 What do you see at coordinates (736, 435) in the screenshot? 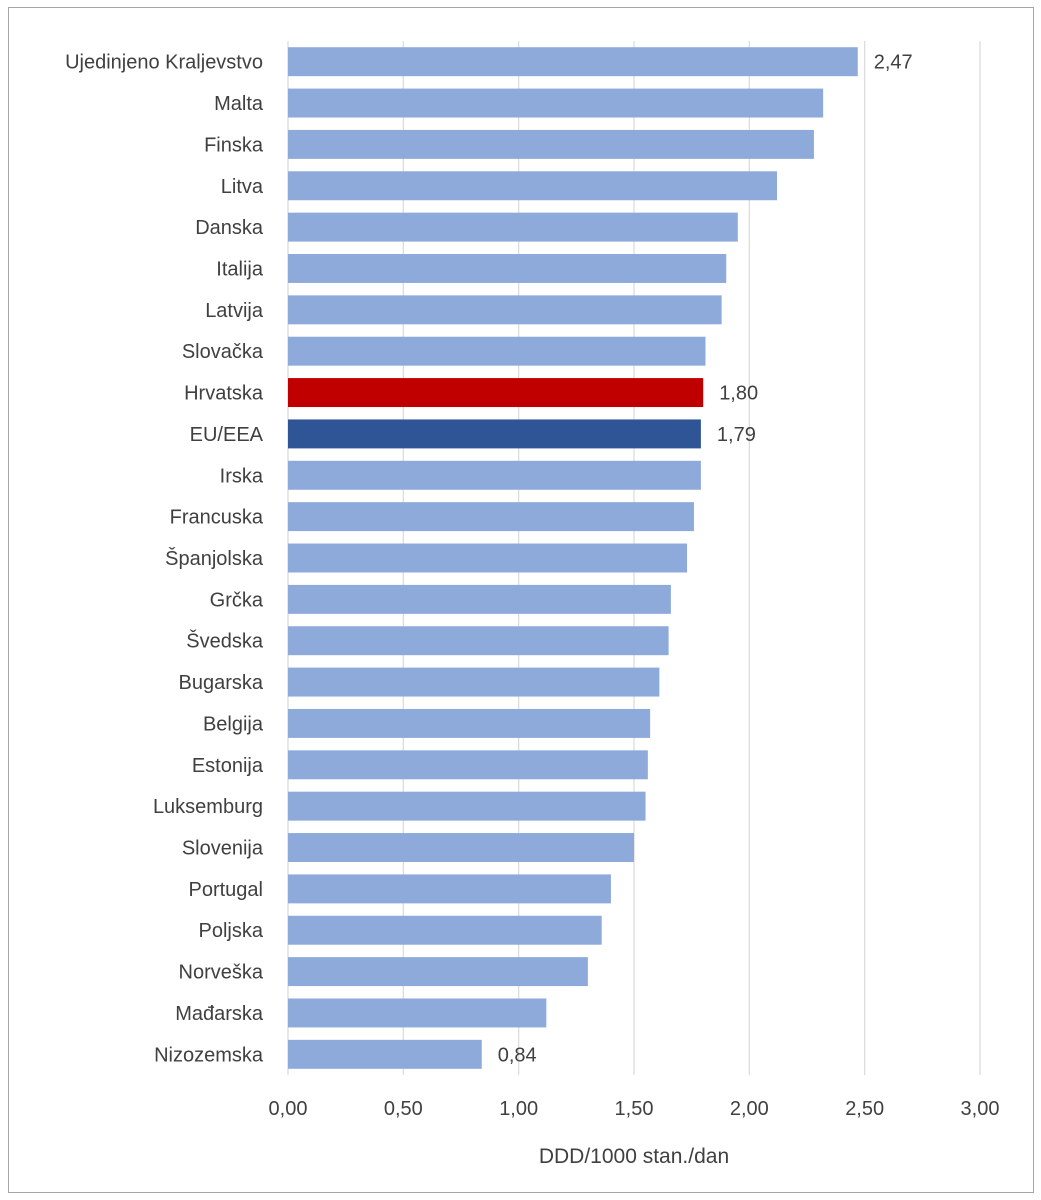
I see `data-label: 1,79` at bounding box center [736, 435].